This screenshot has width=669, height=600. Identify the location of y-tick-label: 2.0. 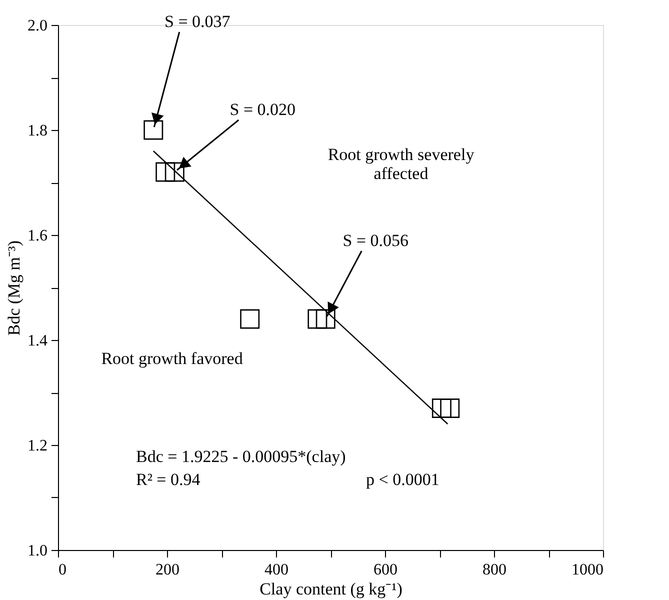
(38, 26).